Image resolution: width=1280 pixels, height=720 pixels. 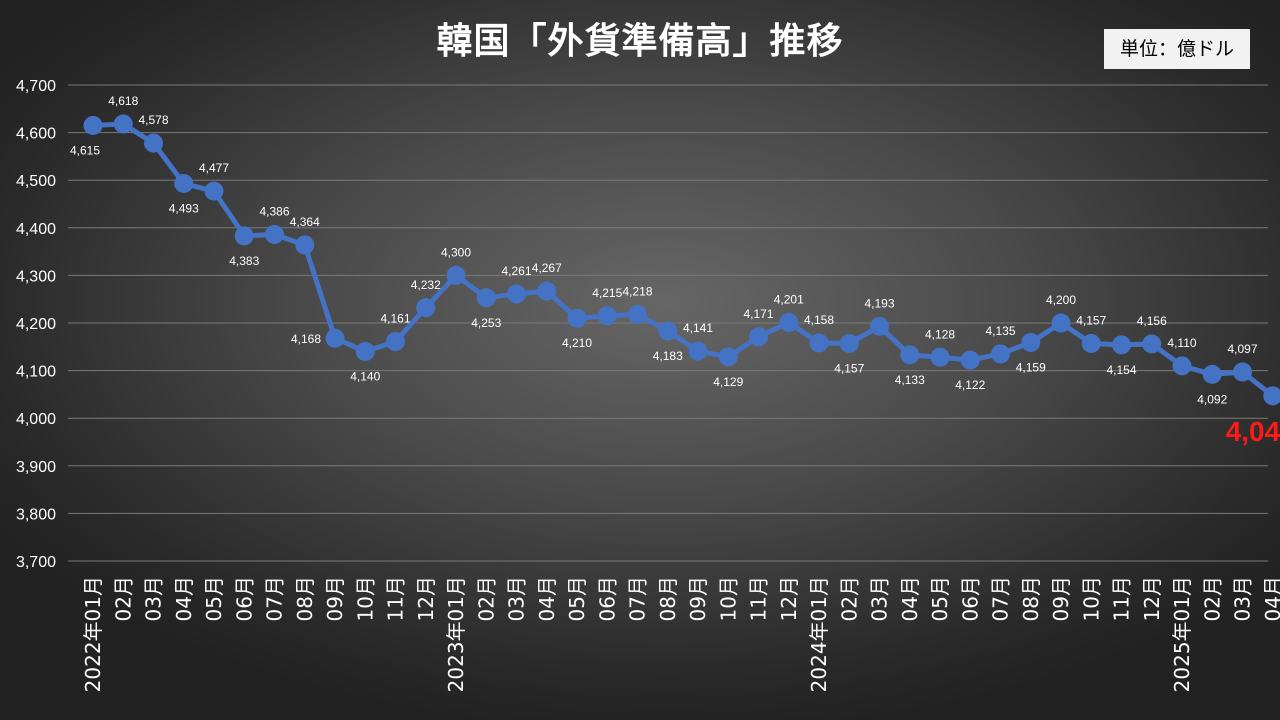 What do you see at coordinates (244, 261) in the screenshot?
I see `data-label: 4,383` at bounding box center [244, 261].